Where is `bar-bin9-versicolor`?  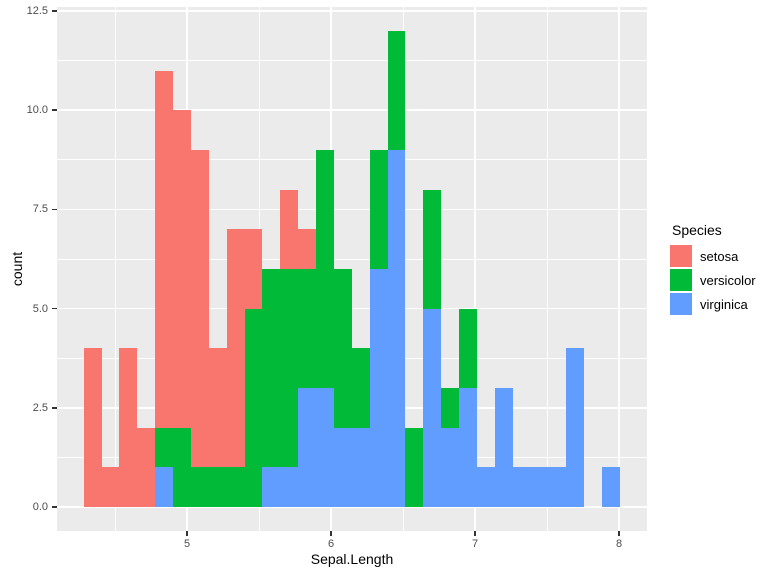
bar-bin9-versicolor is located at coordinates (236, 487).